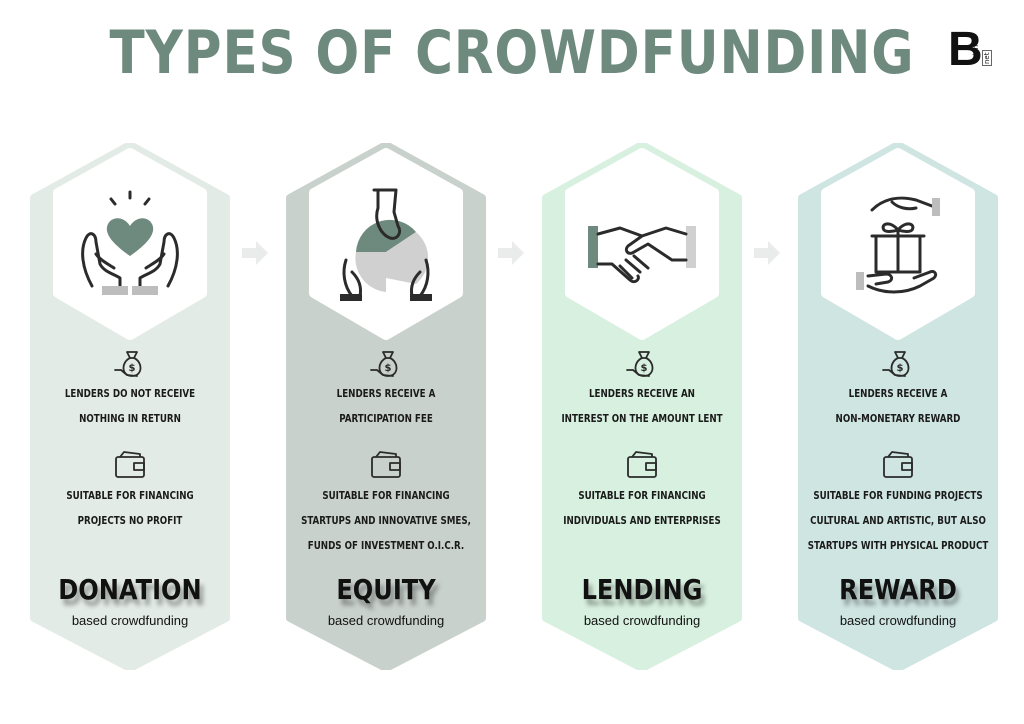  I want to click on text-line: SUITABLE FOR FUNDING PROJECTS, so click(898, 495).